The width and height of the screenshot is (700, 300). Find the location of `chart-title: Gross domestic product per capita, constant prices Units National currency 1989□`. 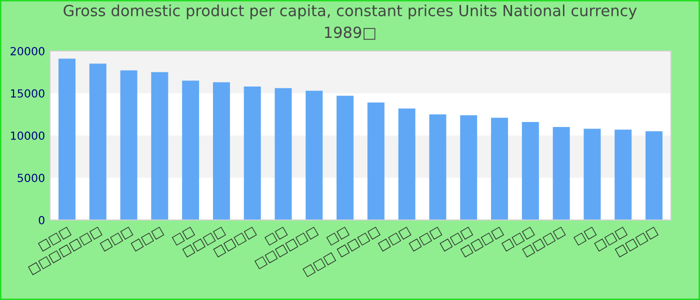

chart-title: Gross domestic product per capita, constant prices Units National currency 1989□ is located at coordinates (350, 22).